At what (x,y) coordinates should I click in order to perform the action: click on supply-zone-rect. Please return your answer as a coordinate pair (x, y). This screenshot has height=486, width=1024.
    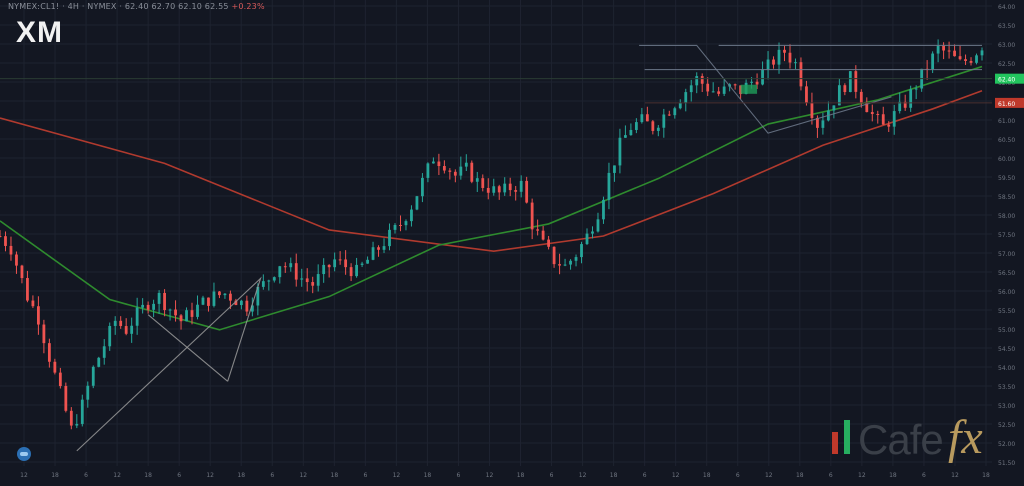
    Looking at the image, I should click on (749, 89).